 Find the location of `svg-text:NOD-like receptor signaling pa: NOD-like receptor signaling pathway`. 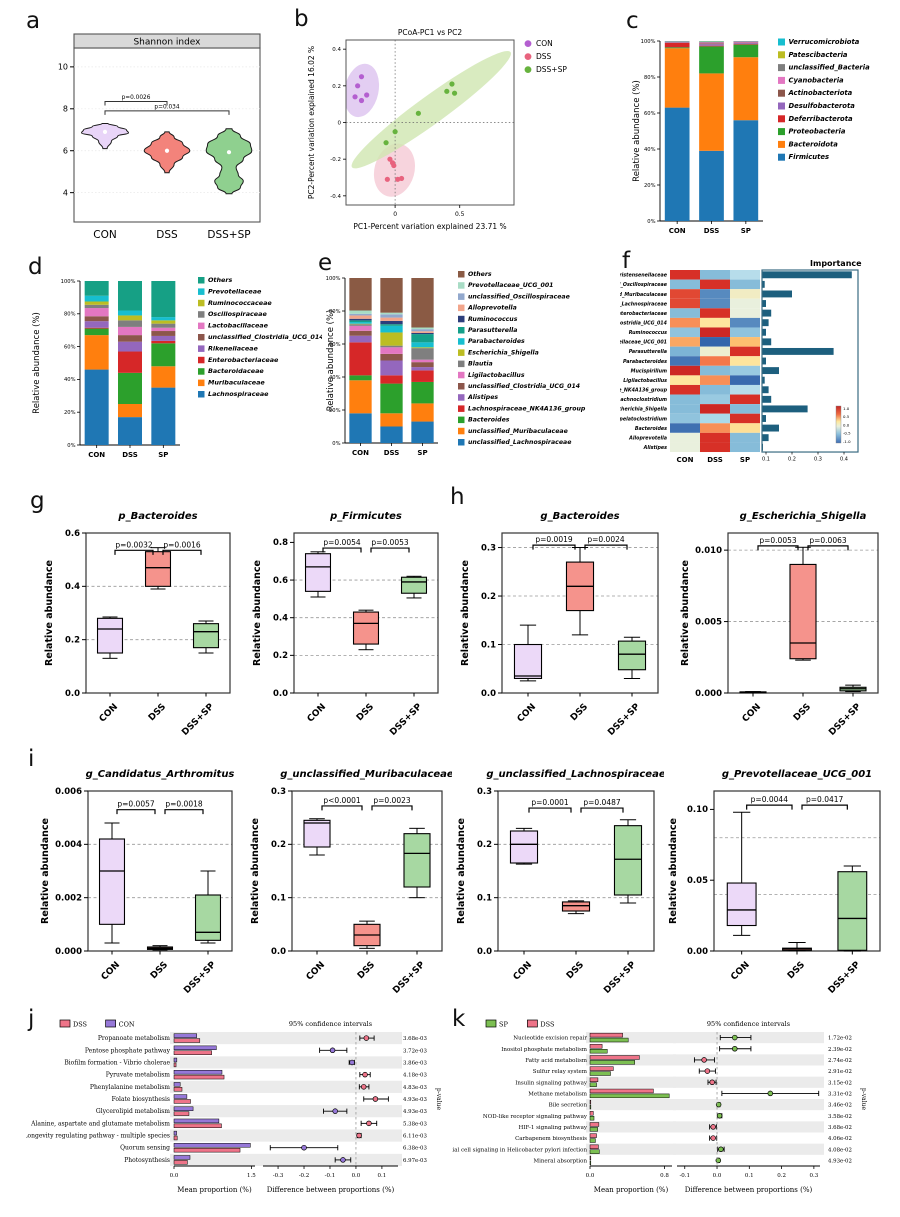

svg-text:NOD-like receptor signaling pa: NOD-like receptor signaling pathway is located at coordinates (535, 1117).